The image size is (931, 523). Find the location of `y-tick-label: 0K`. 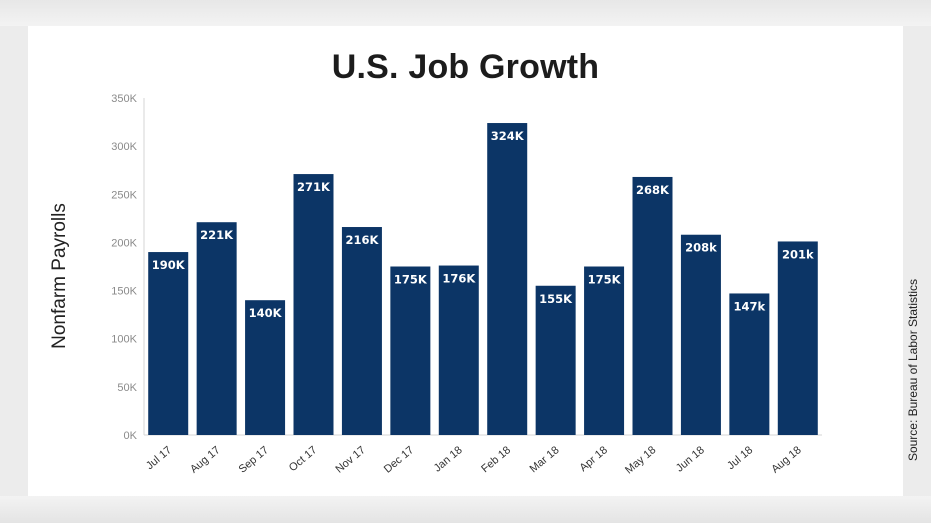

y-tick-label: 0K is located at coordinates (131, 436).